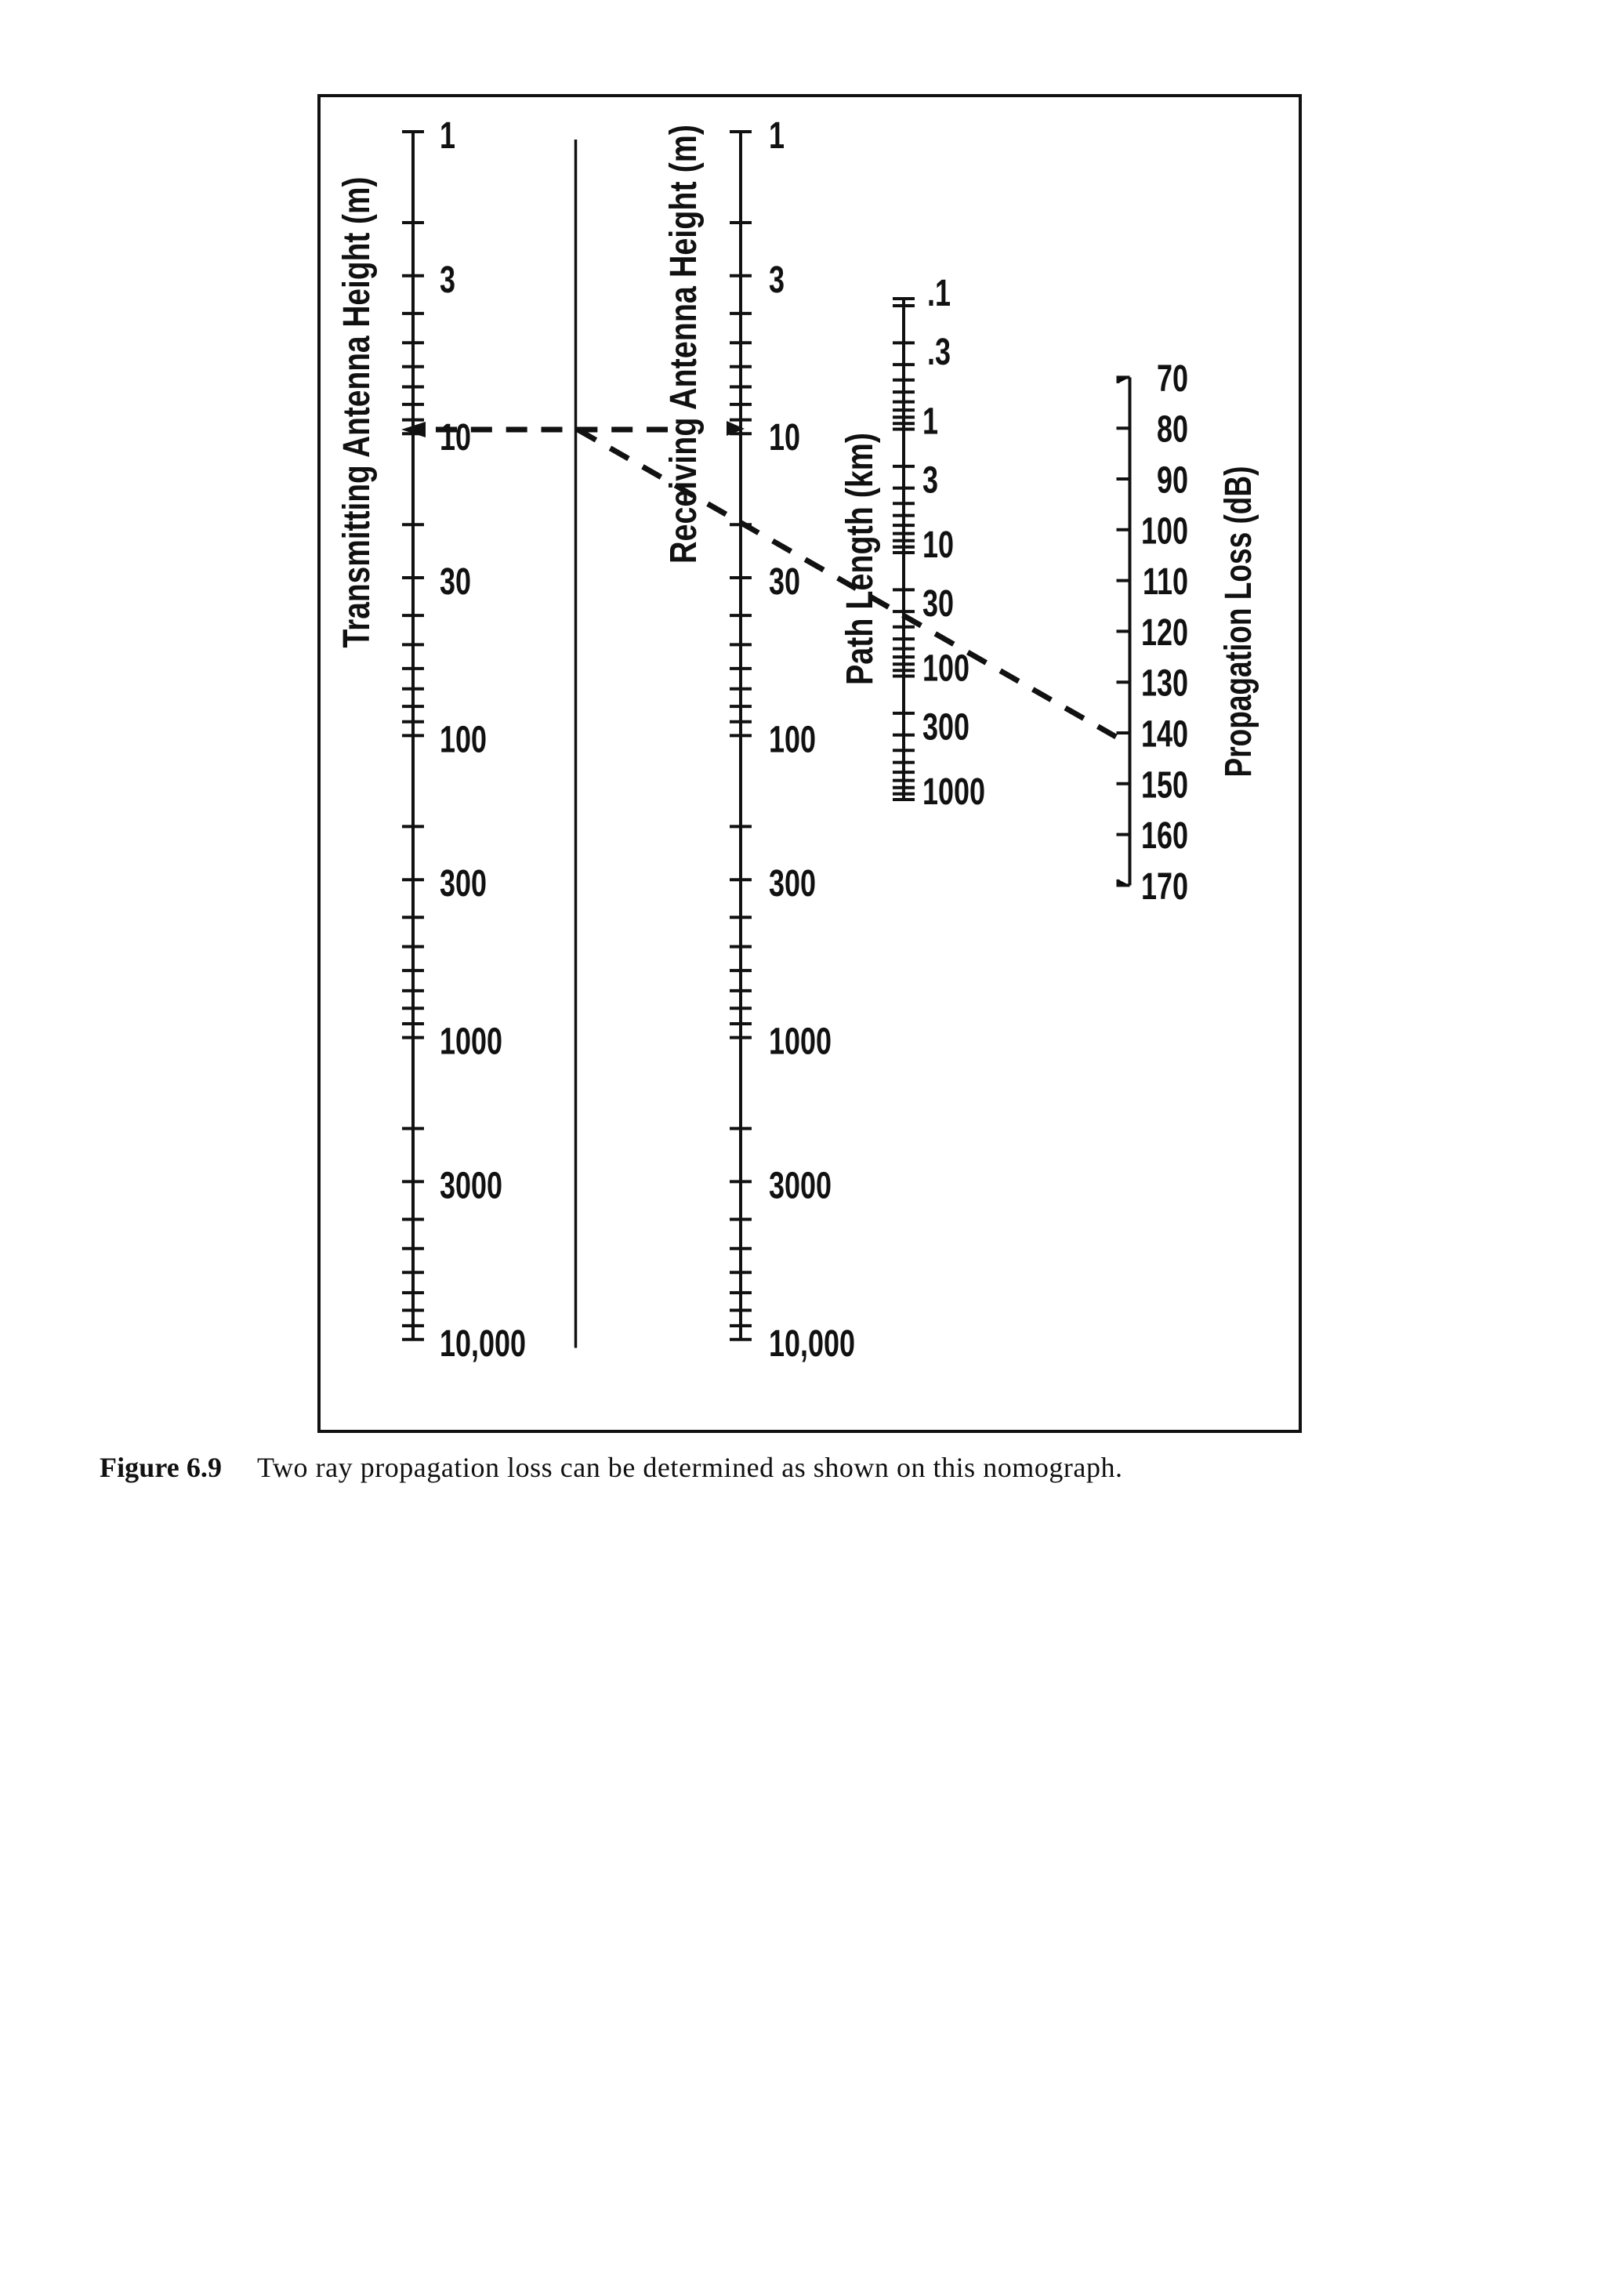 The width and height of the screenshot is (1620, 2296). Describe the element at coordinates (1172, 378) in the screenshot. I see `svg-text: 70` at that location.